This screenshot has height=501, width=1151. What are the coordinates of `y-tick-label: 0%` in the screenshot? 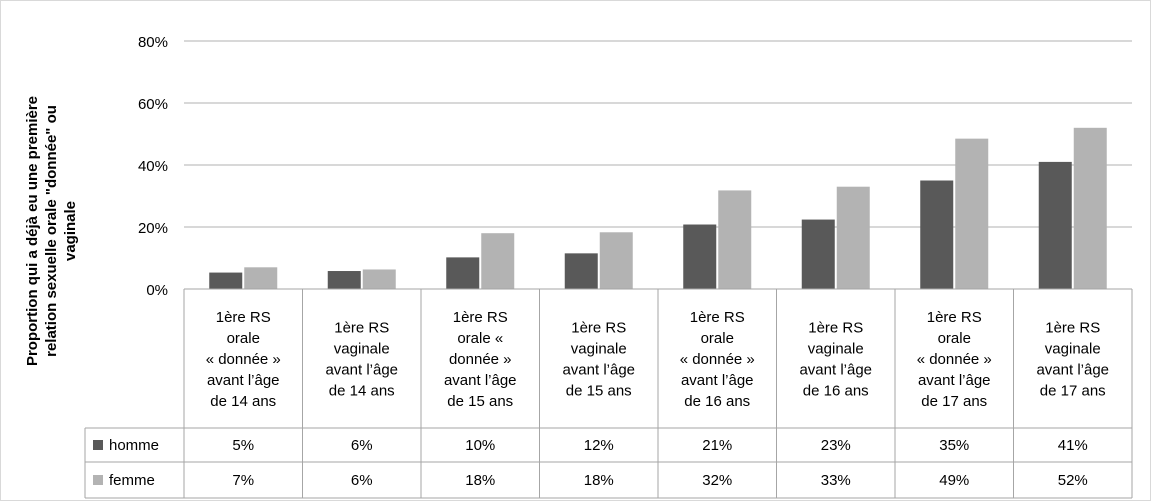 It's located at (157, 290).